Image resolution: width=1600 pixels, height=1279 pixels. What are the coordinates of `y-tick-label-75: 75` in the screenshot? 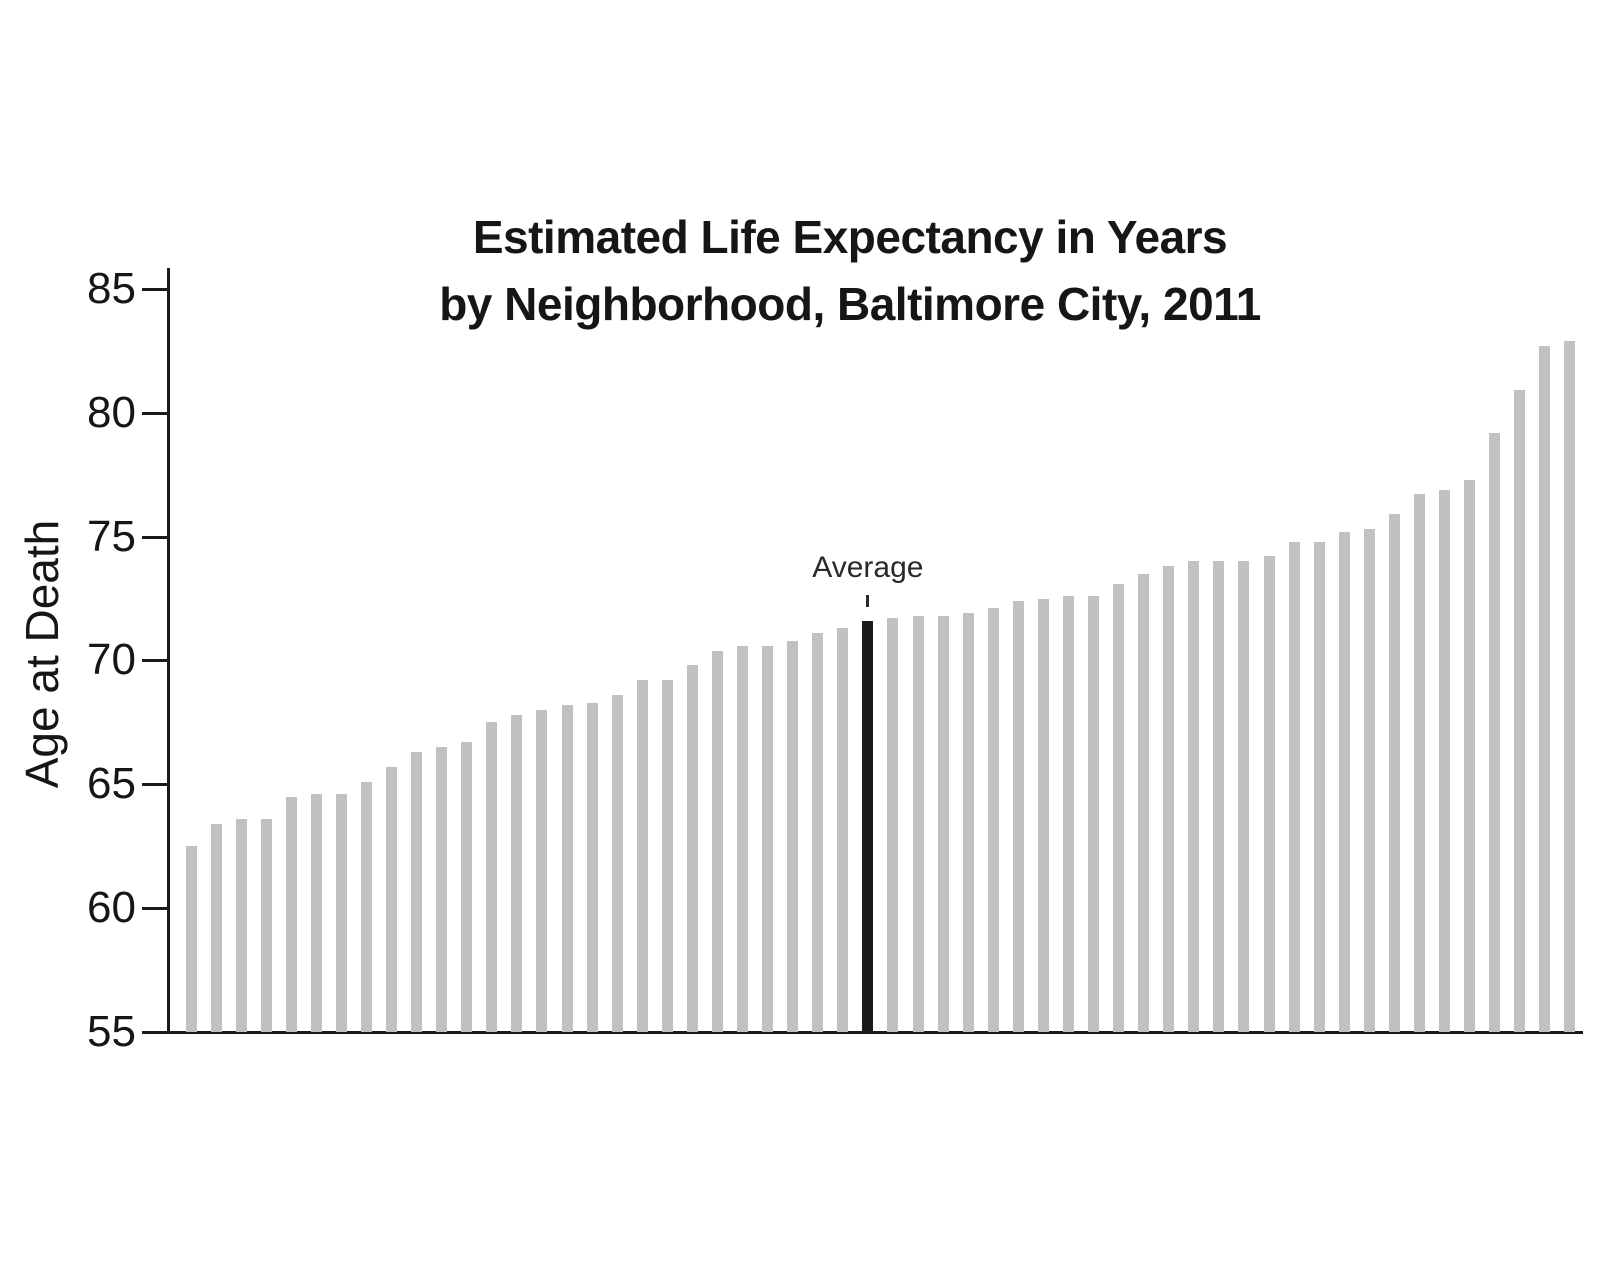 It's located at (111, 536).